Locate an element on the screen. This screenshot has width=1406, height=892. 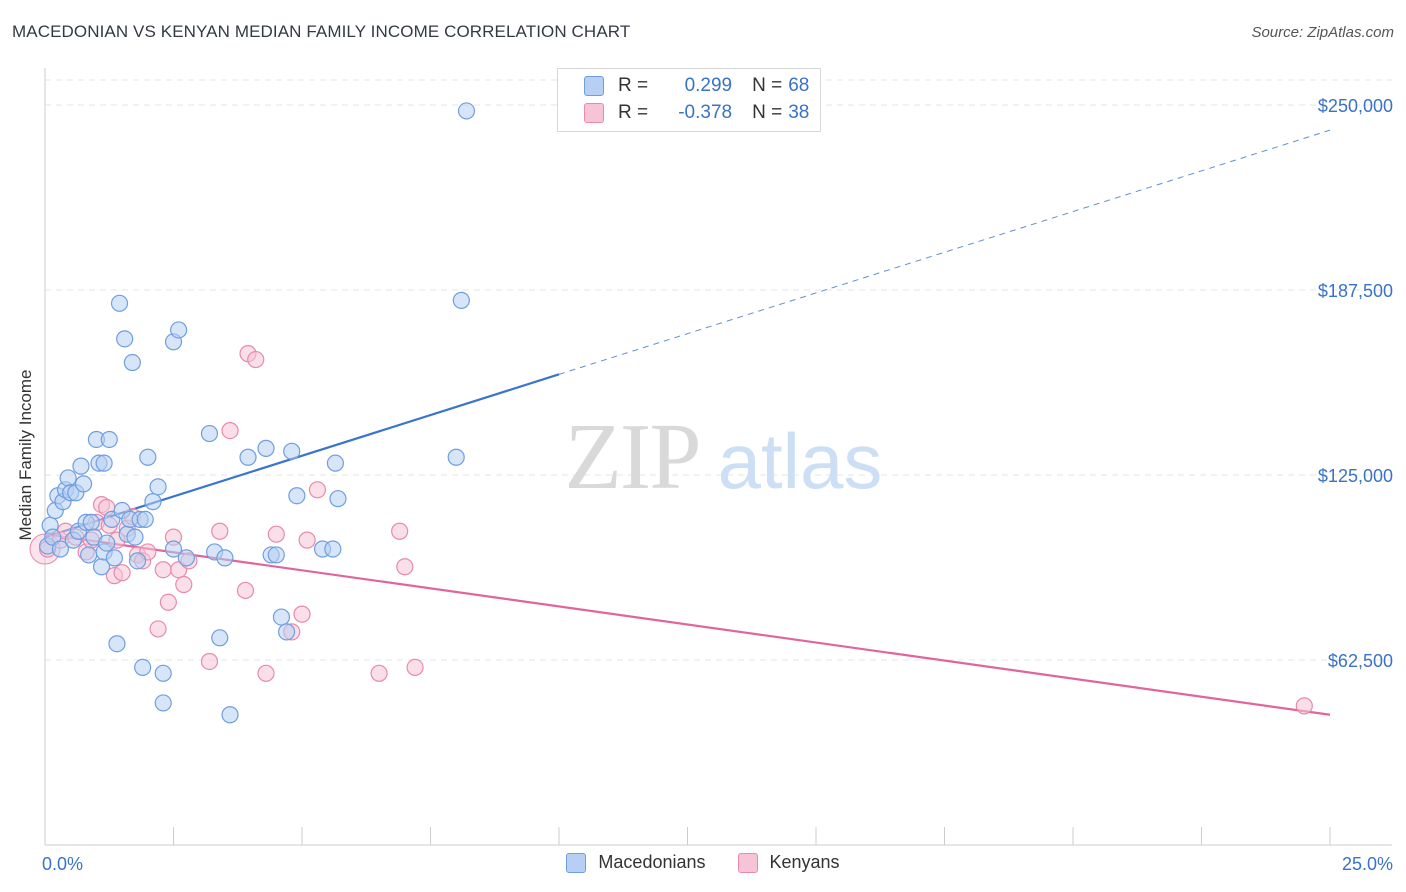
legend-r-value: -0.378 is located at coordinates (705, 112).